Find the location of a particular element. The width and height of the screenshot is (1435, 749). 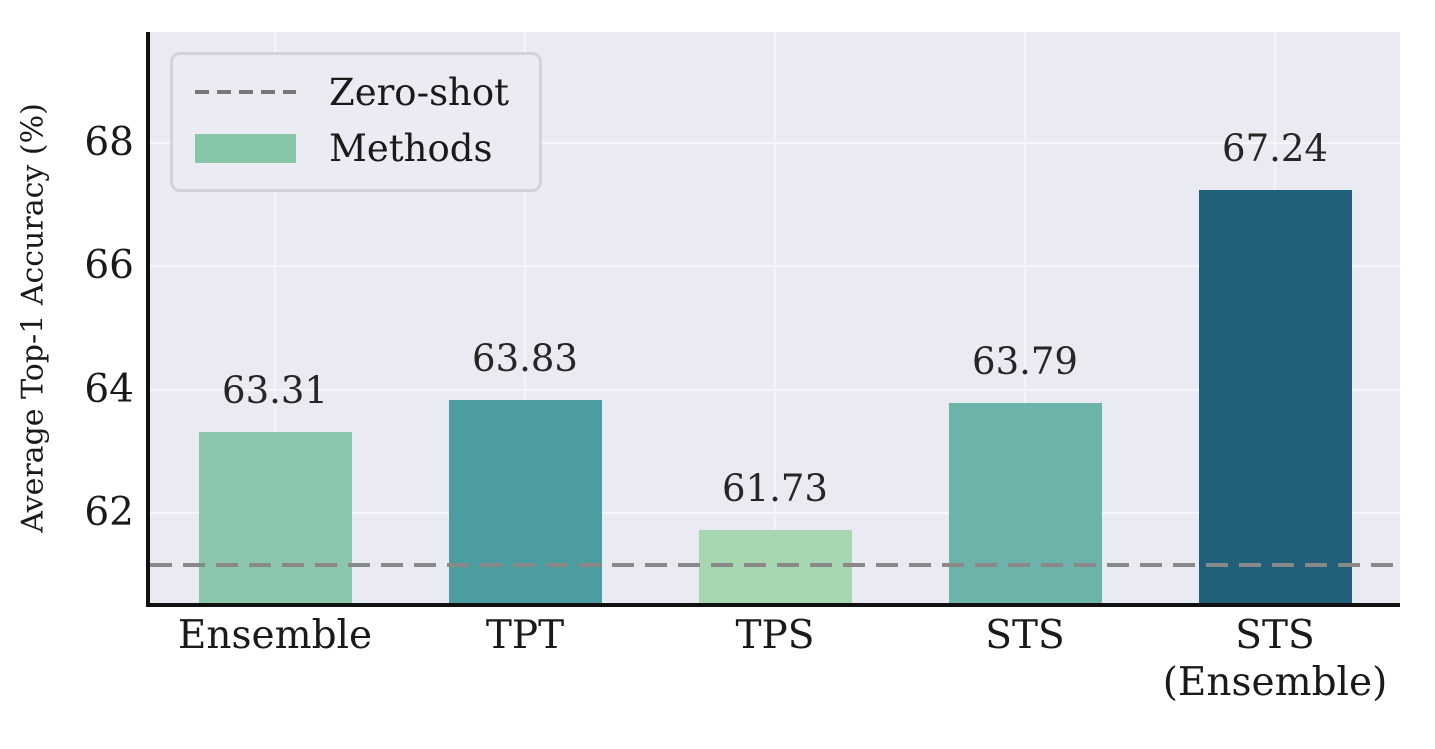

bar-value-label-tps: 61.73 is located at coordinates (775, 488).